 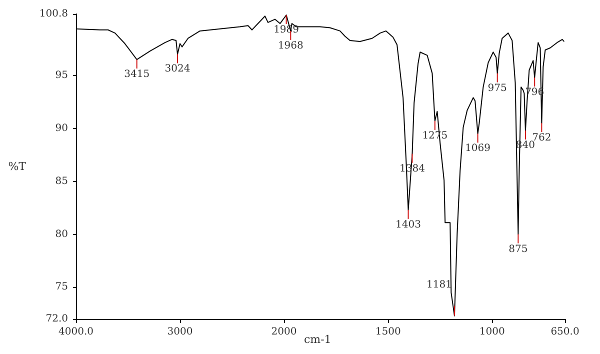 What do you see at coordinates (518, 249) in the screenshot?
I see `annotation: 875` at bounding box center [518, 249].